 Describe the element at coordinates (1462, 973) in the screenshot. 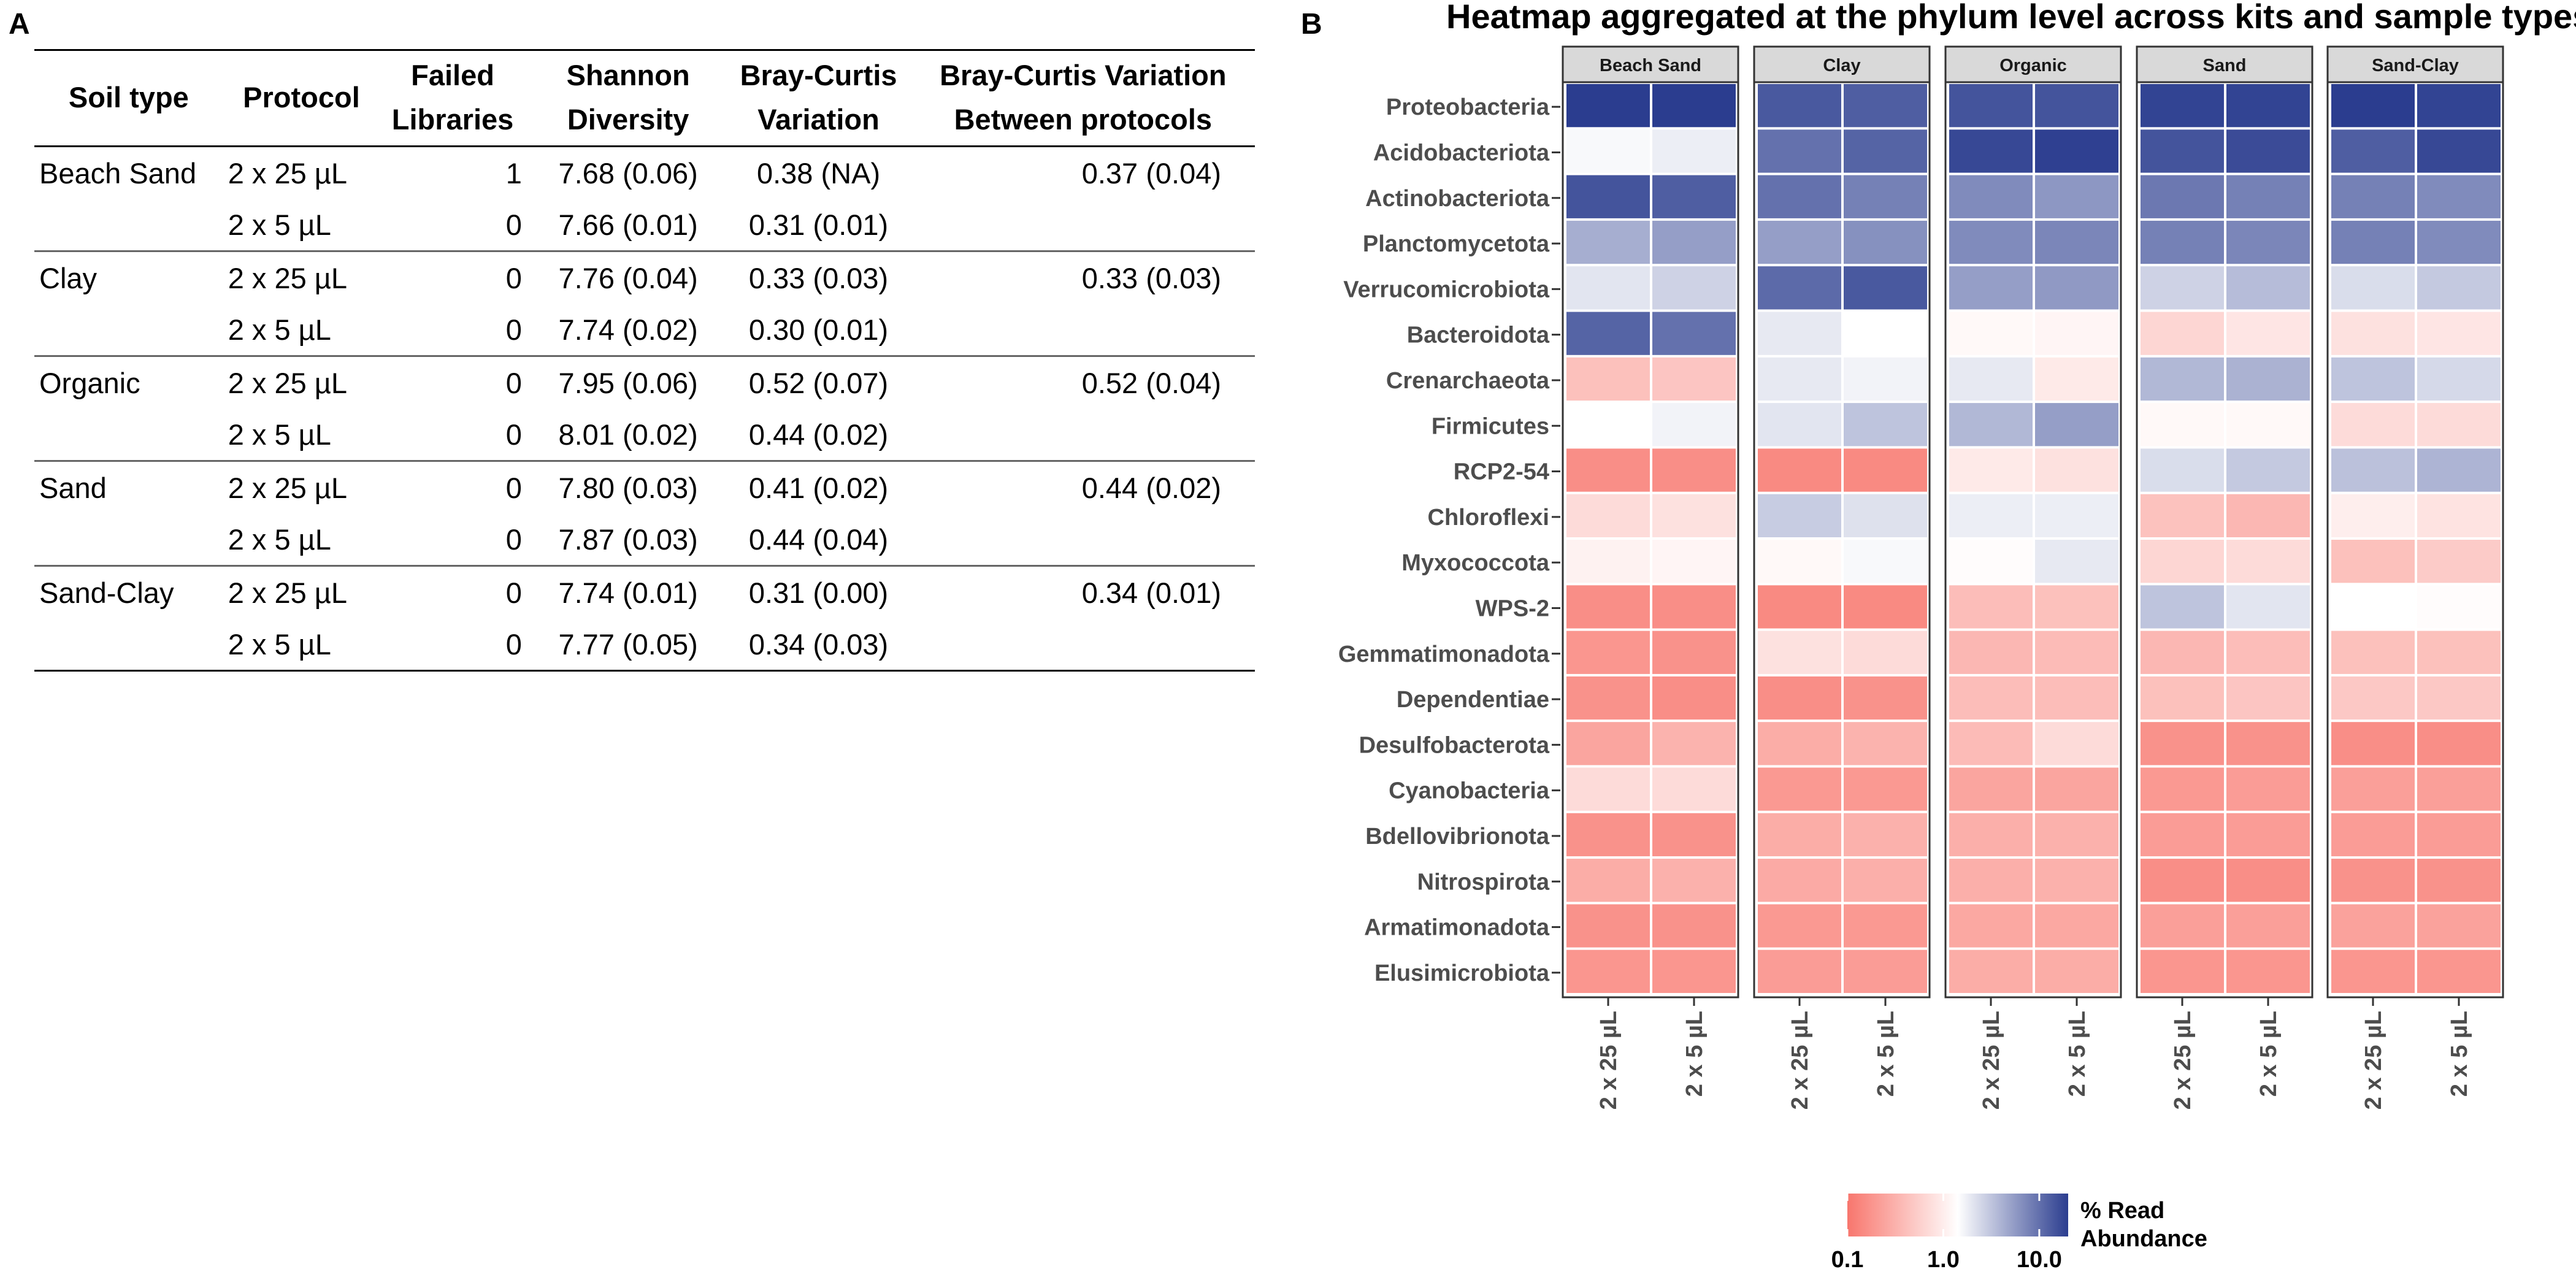

I see `row-label: Elusimicrobiota` at that location.